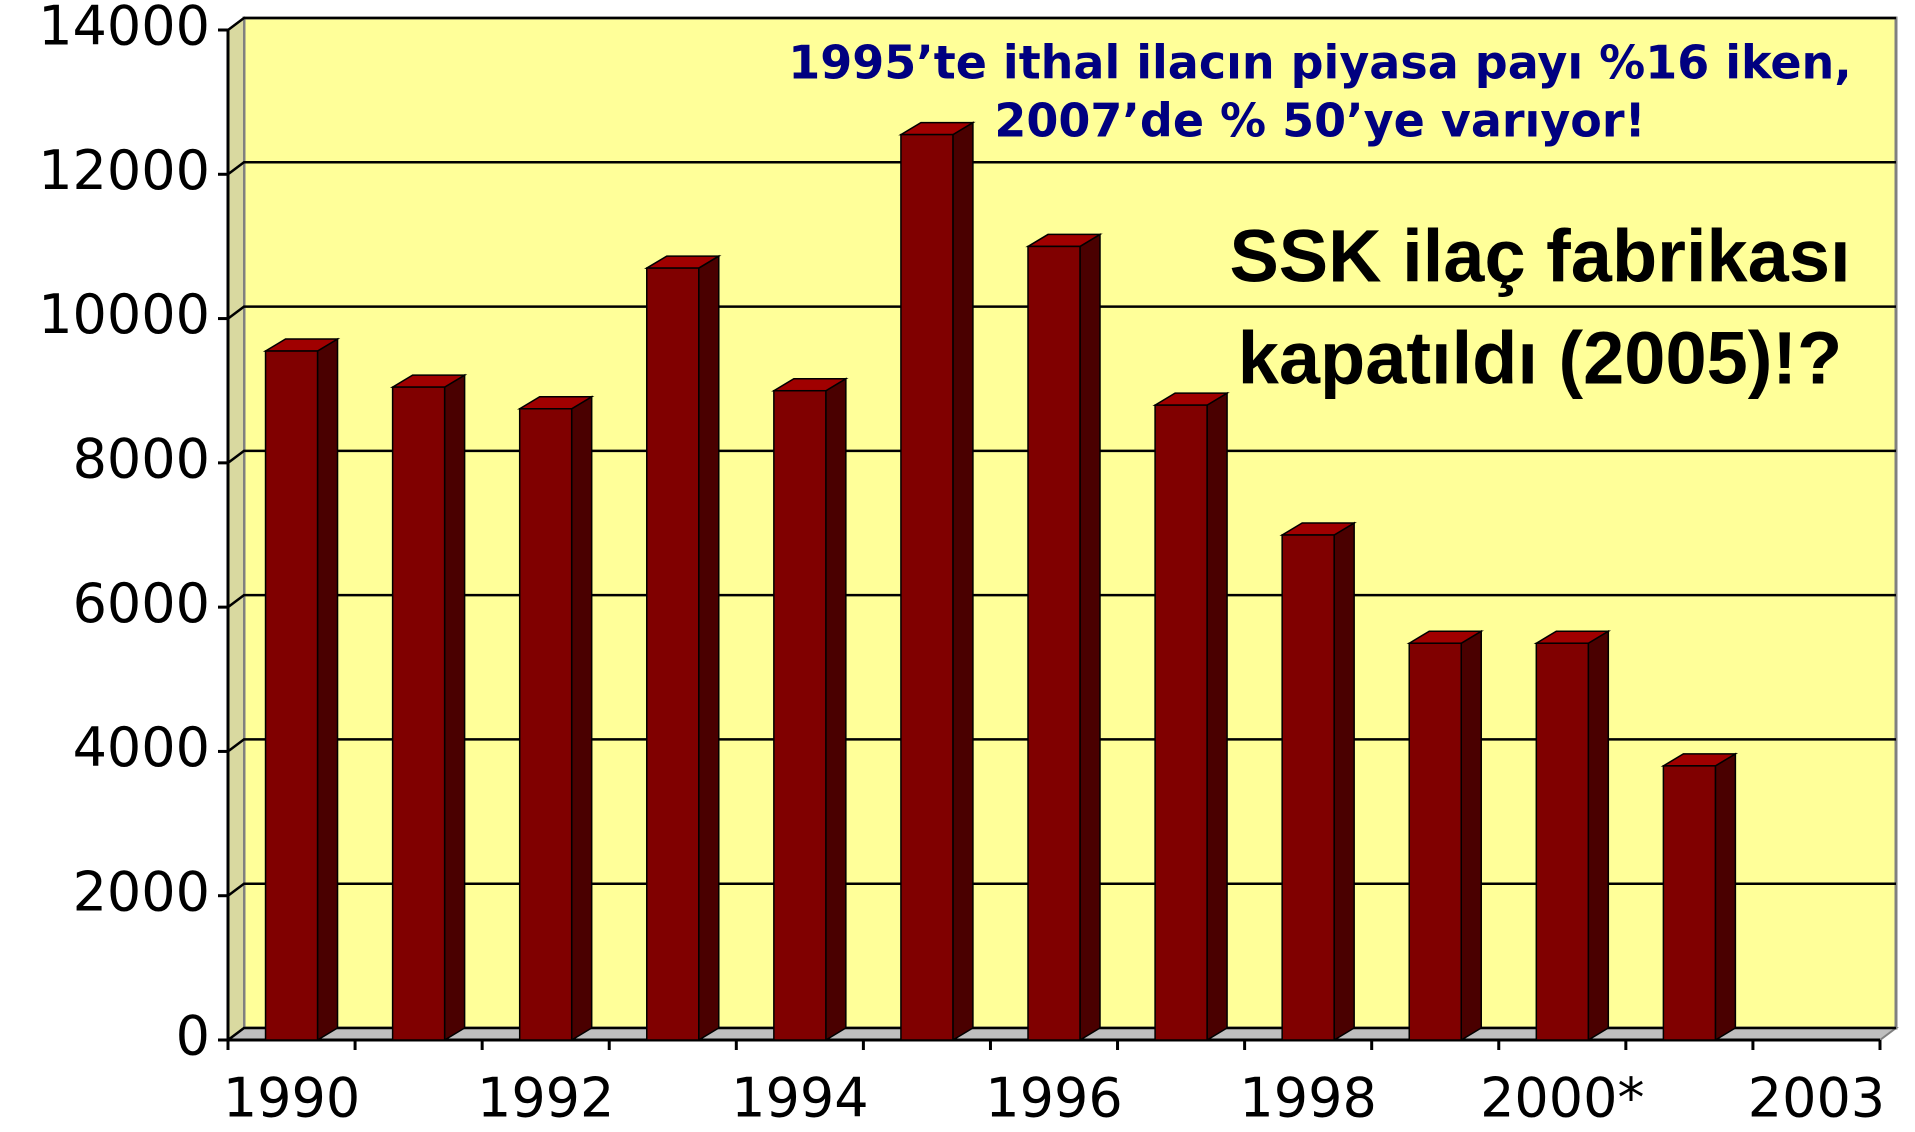 The image size is (1915, 1132). I want to click on x-tick-label: 2003, so click(1816, 1098).